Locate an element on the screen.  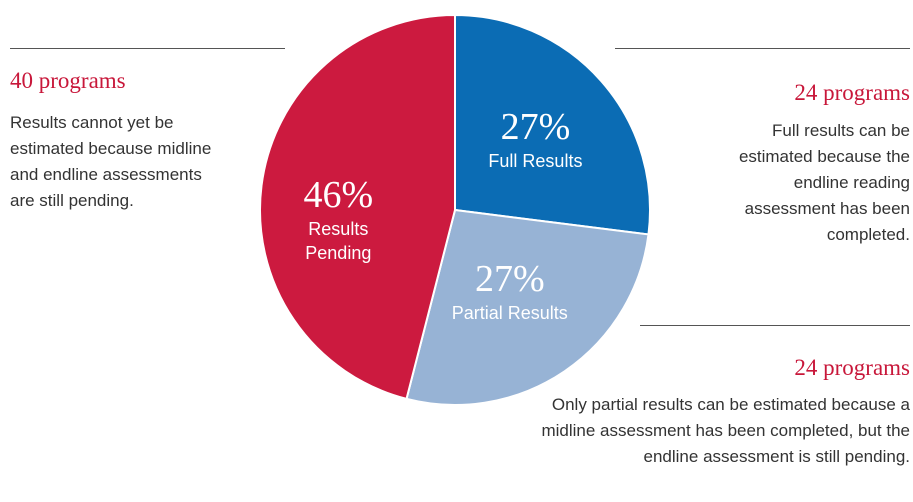
slice-label: 27% Full Results is located at coordinates (535, 139).